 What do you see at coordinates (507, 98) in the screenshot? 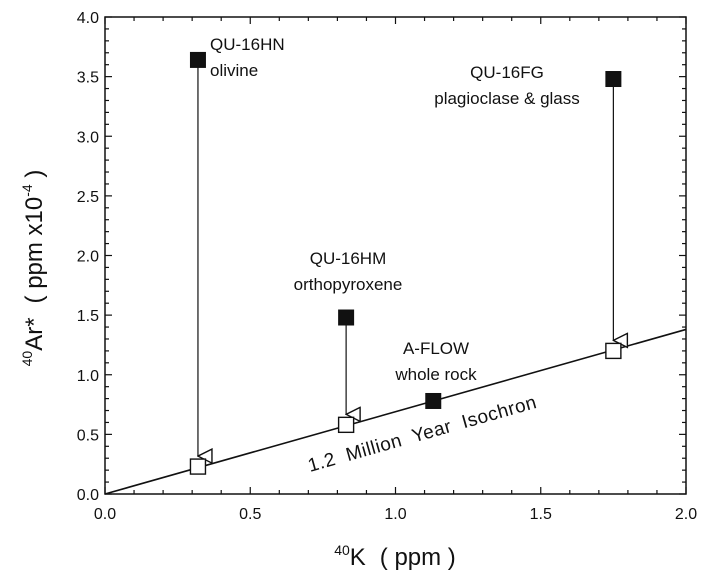
I see `sample-mineral-label: plagioclase & glass` at bounding box center [507, 98].